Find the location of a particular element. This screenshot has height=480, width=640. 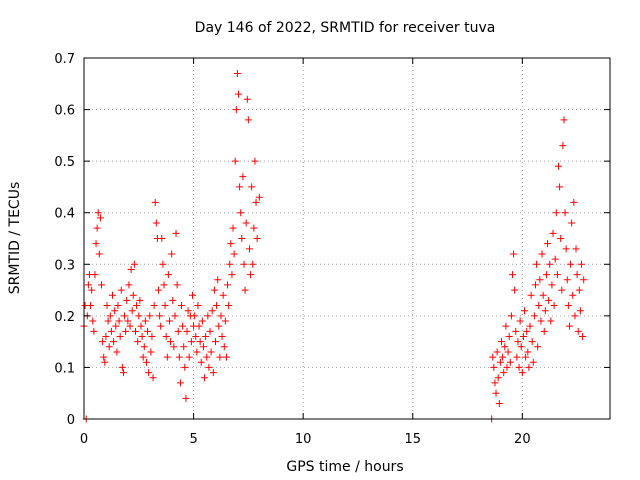

y-tick-label: 0 is located at coordinates (71, 420).